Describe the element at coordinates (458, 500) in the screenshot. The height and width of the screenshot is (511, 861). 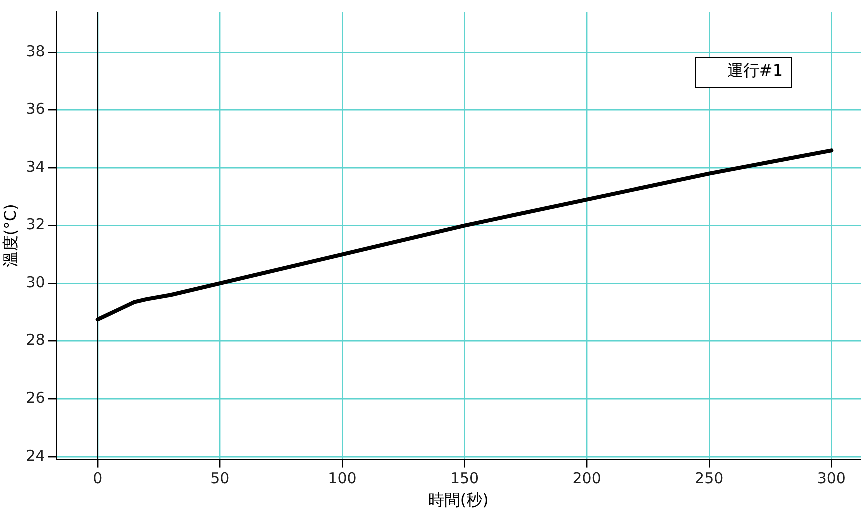
I see `x-axis-title: 時間(秒)` at that location.